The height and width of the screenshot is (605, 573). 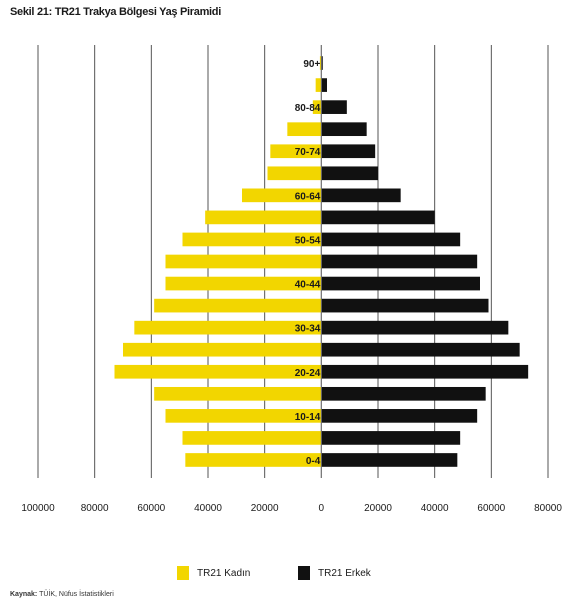 I want to click on x-tick-label: 0, so click(x=322, y=508).